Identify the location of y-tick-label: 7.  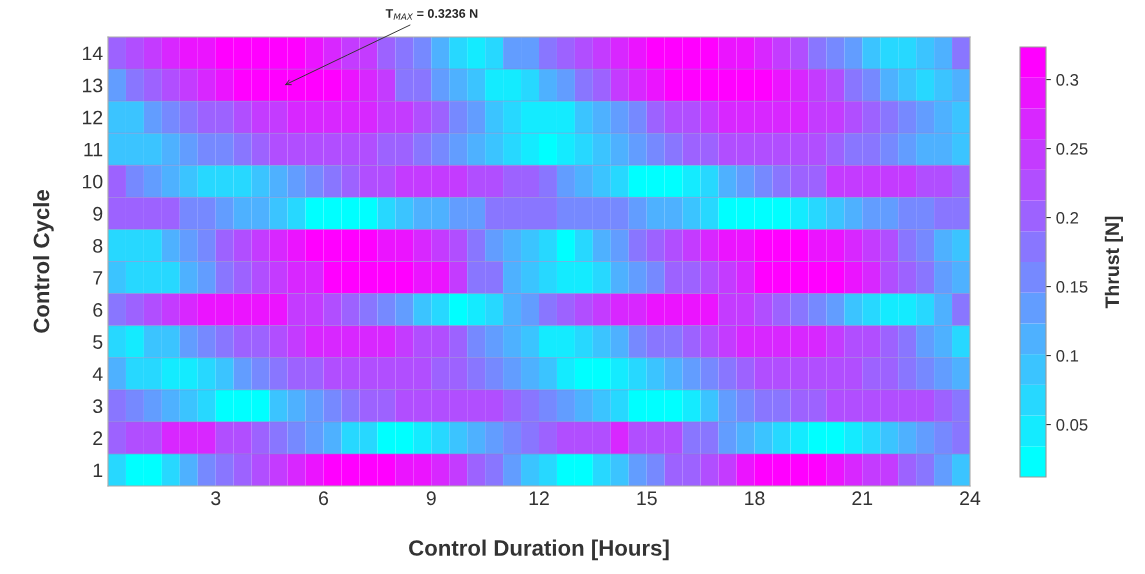
(98, 278).